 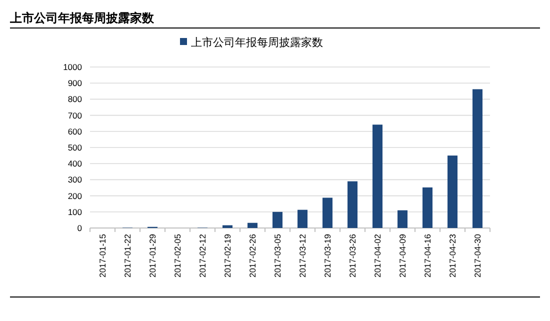 What do you see at coordinates (75, 99) in the screenshot?
I see `y-tick-label: 800` at bounding box center [75, 99].